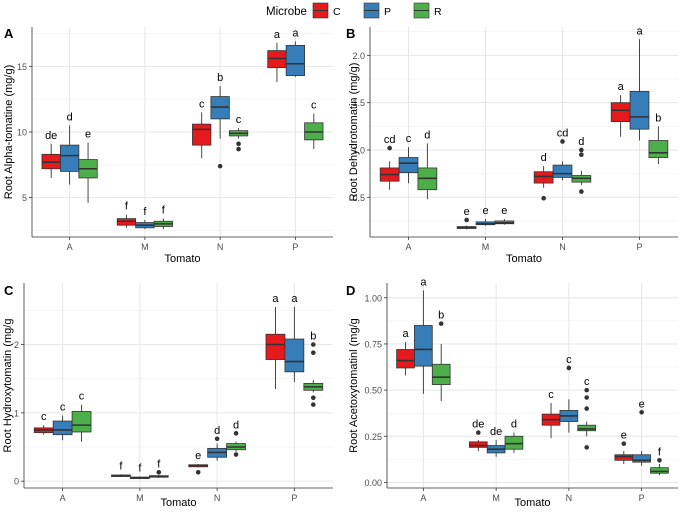  Describe the element at coordinates (350, 290) in the screenshot. I see `panel-tag: D` at that location.